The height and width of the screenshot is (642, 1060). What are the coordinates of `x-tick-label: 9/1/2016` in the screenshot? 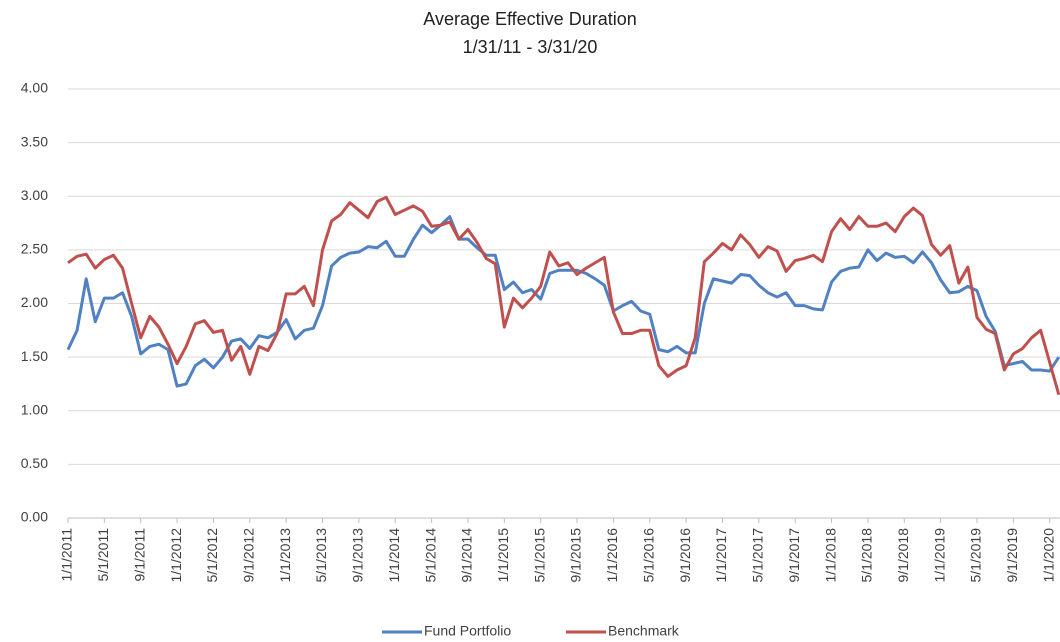 It's located at (685, 555).